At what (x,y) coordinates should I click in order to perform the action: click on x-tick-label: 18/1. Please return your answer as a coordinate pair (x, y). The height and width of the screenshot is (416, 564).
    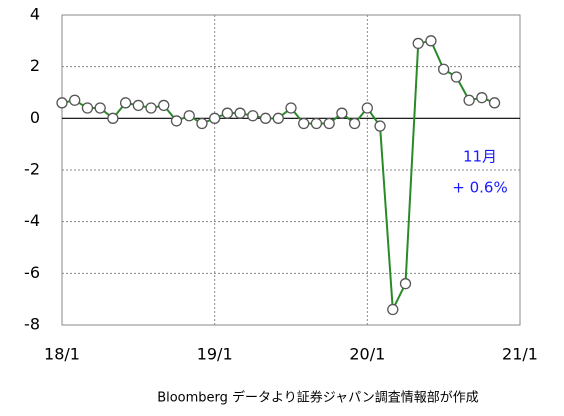
    Looking at the image, I should click on (62, 354).